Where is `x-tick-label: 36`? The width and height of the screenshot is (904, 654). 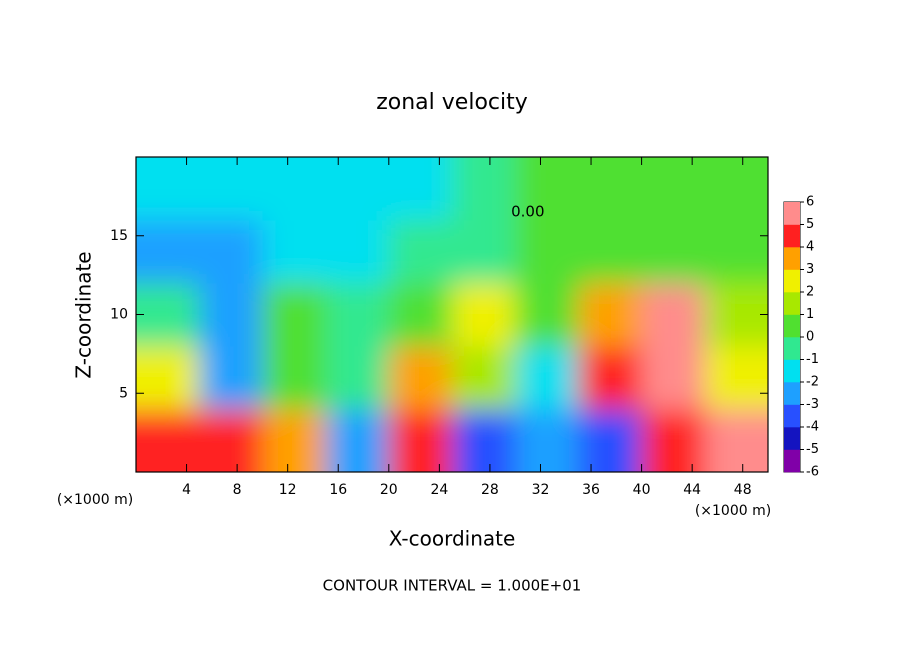 x-tick-label: 36 is located at coordinates (591, 490).